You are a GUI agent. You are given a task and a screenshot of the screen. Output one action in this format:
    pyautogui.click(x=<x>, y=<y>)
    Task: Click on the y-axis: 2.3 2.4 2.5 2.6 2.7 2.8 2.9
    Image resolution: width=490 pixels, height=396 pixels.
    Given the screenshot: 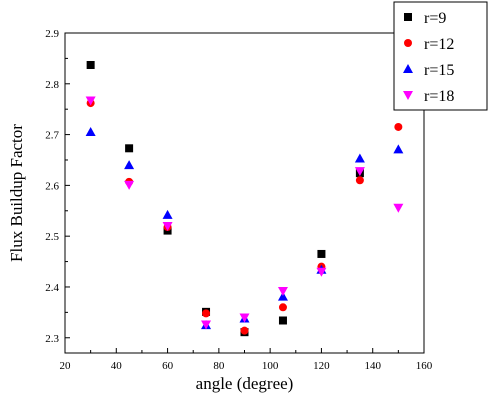 What is the action you would take?
    pyautogui.click(x=57, y=186)
    